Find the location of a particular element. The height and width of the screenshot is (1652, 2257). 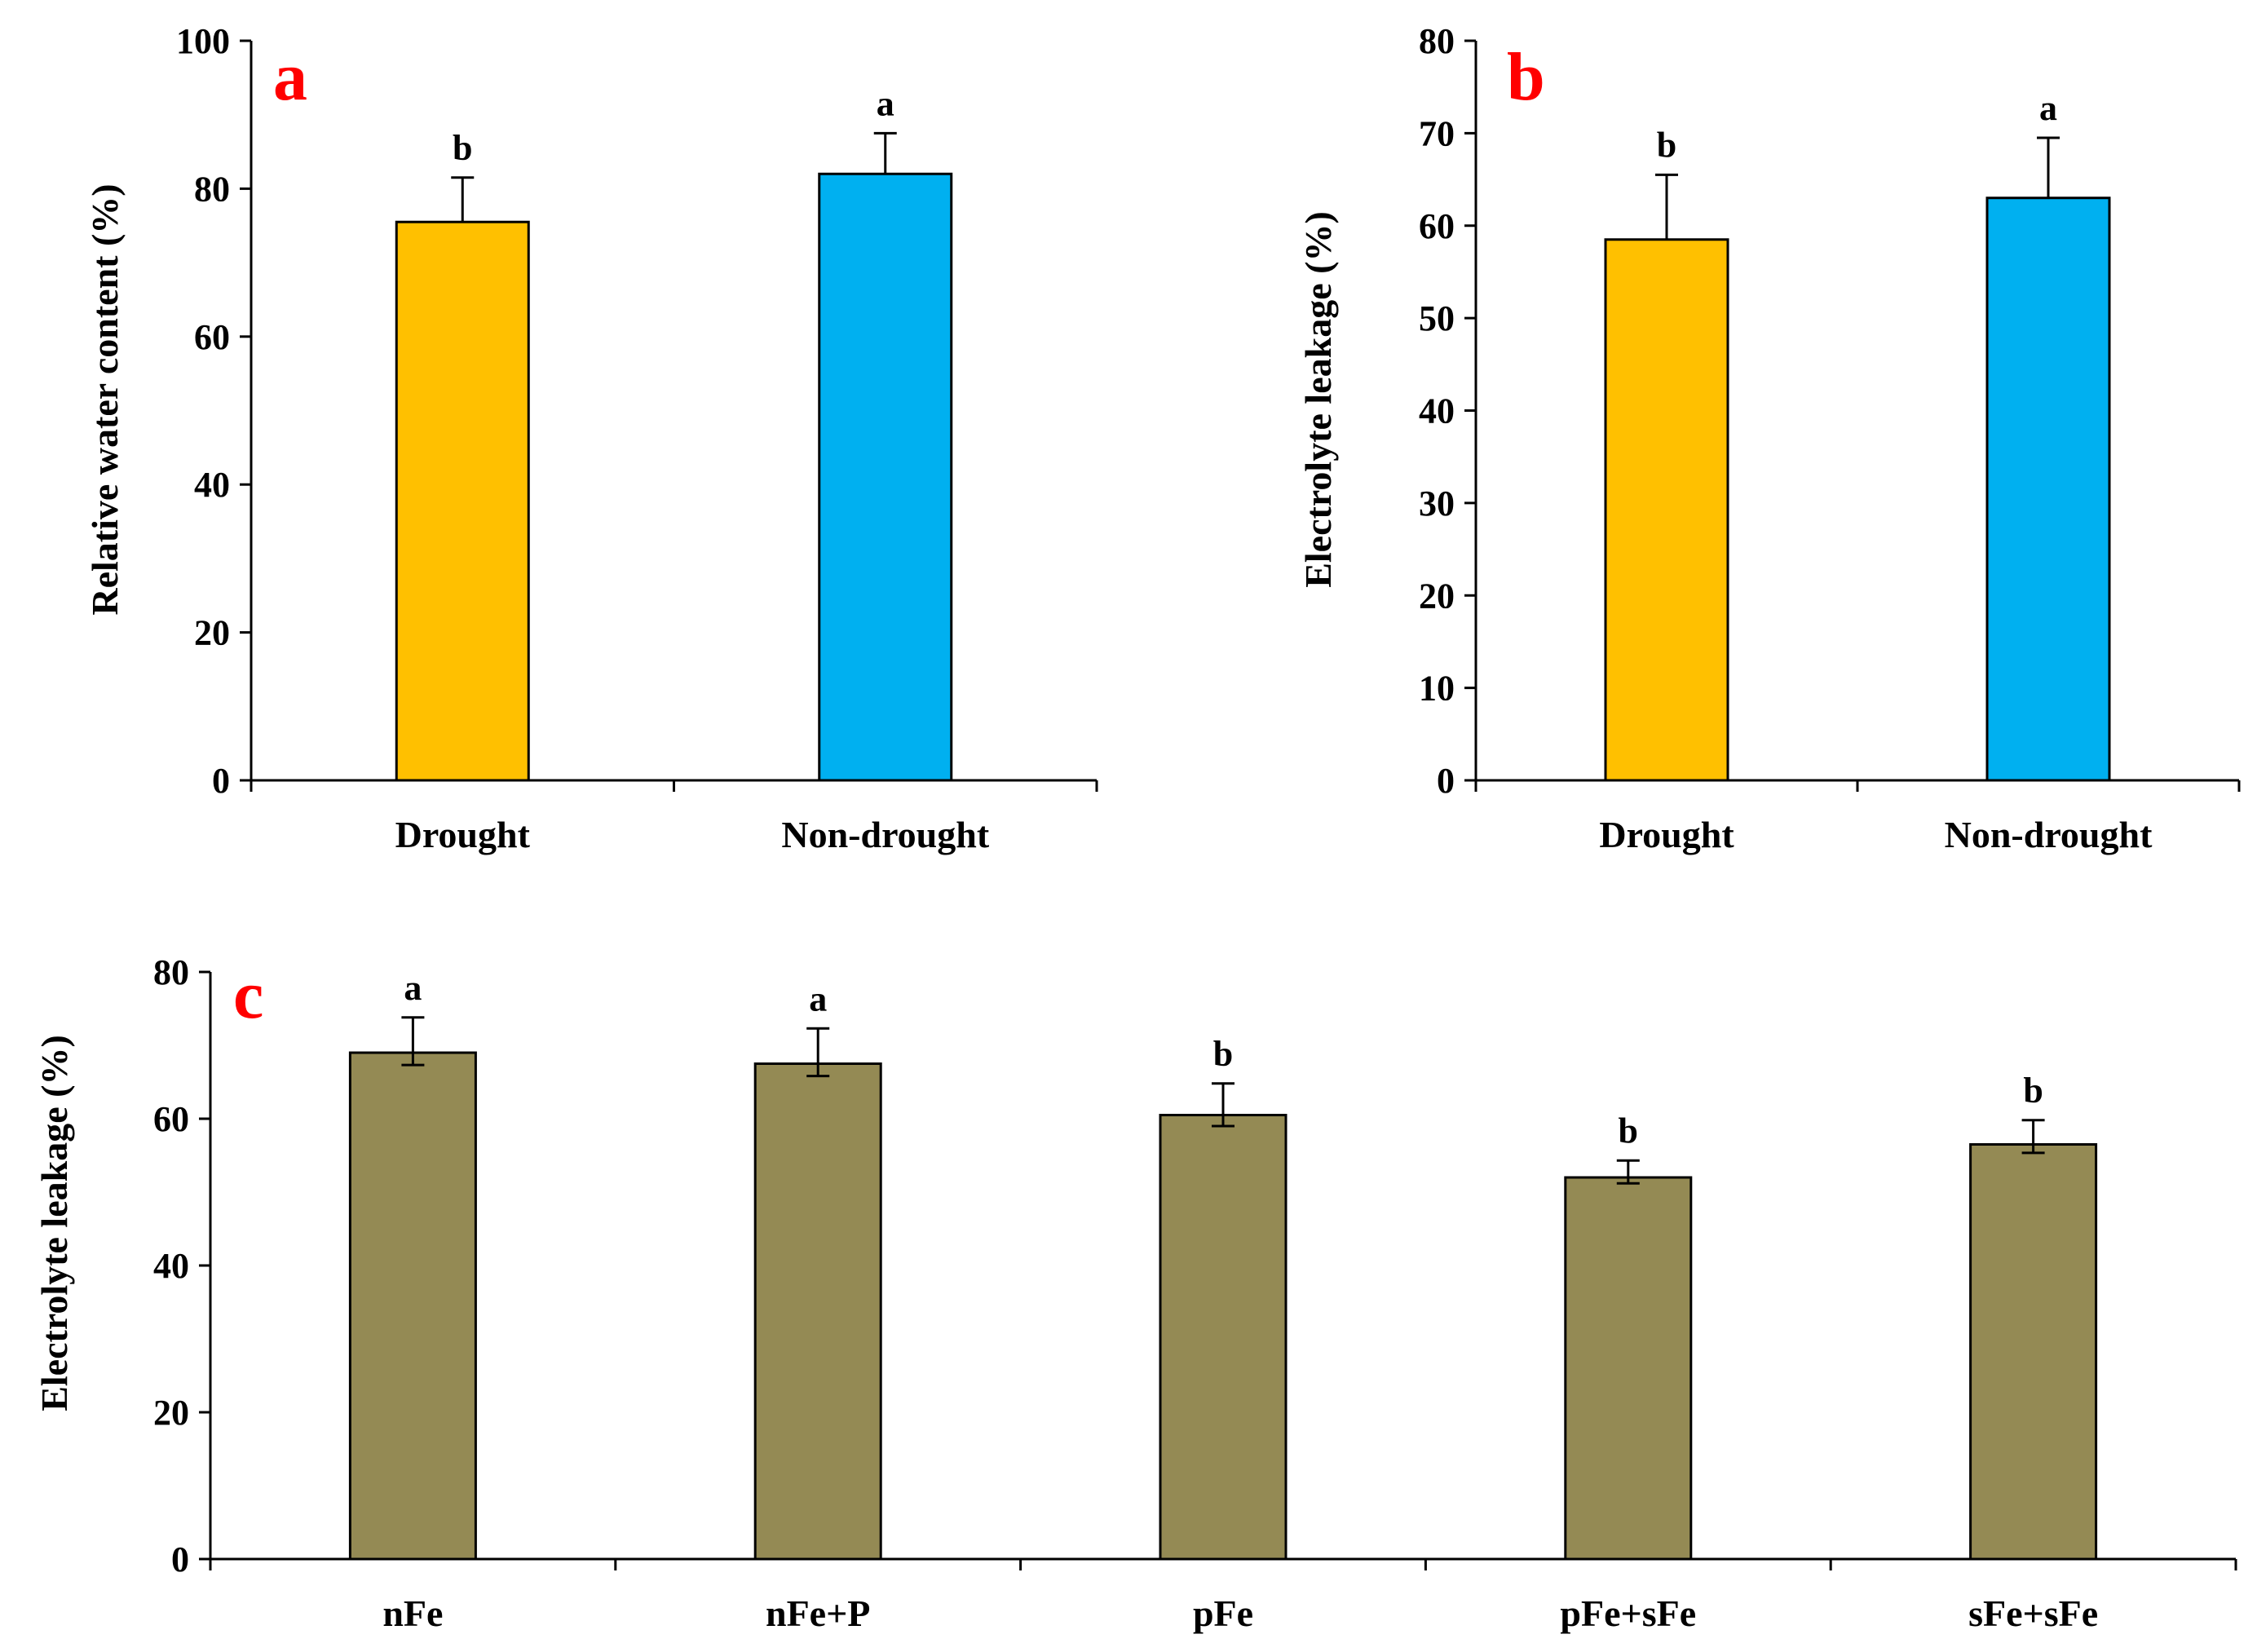

panel-letter: c is located at coordinates (248, 995).